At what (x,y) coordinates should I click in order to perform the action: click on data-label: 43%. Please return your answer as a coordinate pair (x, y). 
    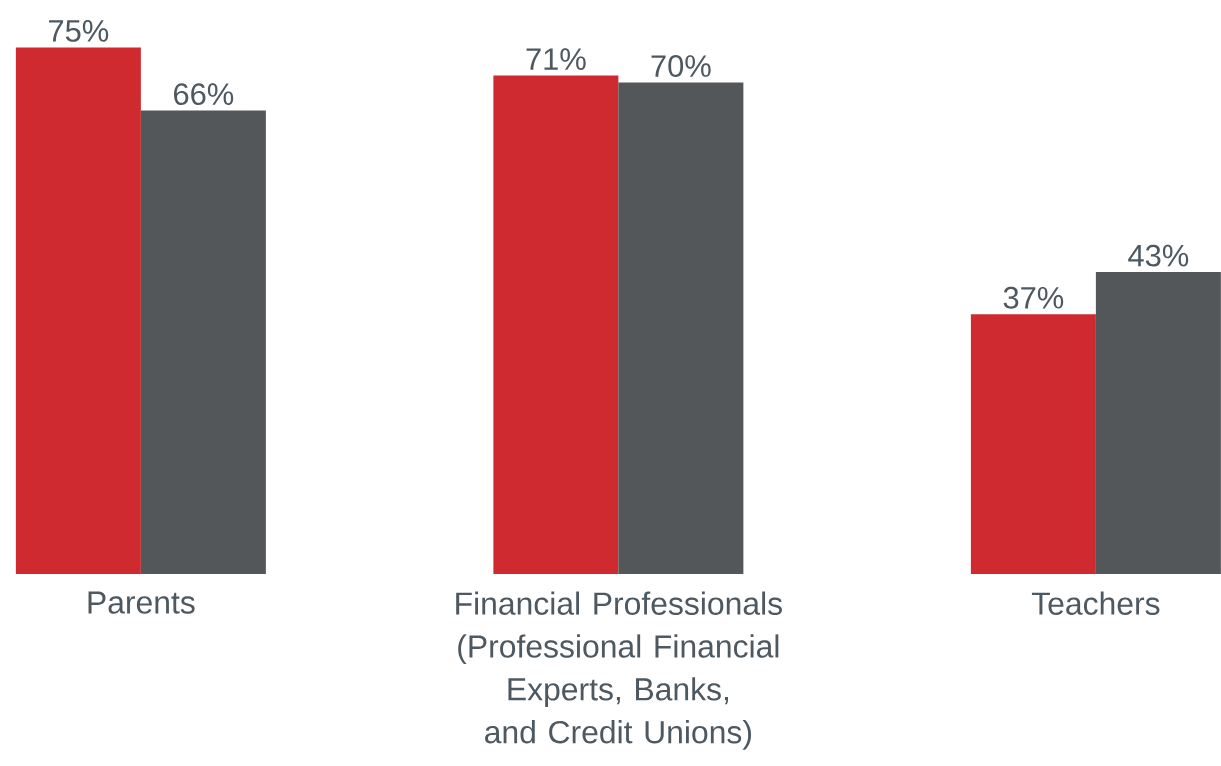
    Looking at the image, I should click on (1158, 255).